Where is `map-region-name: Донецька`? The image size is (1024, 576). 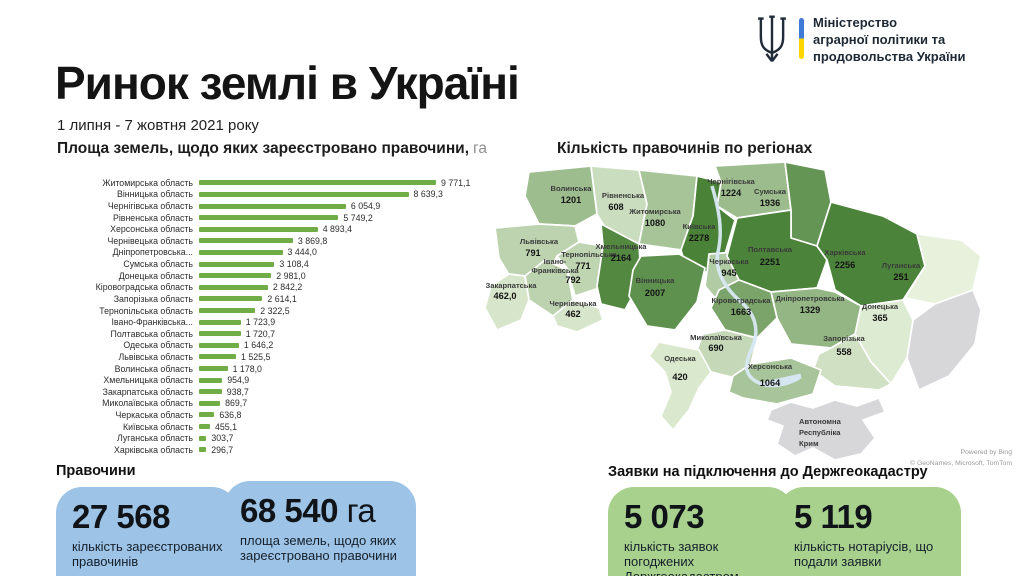
map-region-name: Донецька is located at coordinates (880, 306).